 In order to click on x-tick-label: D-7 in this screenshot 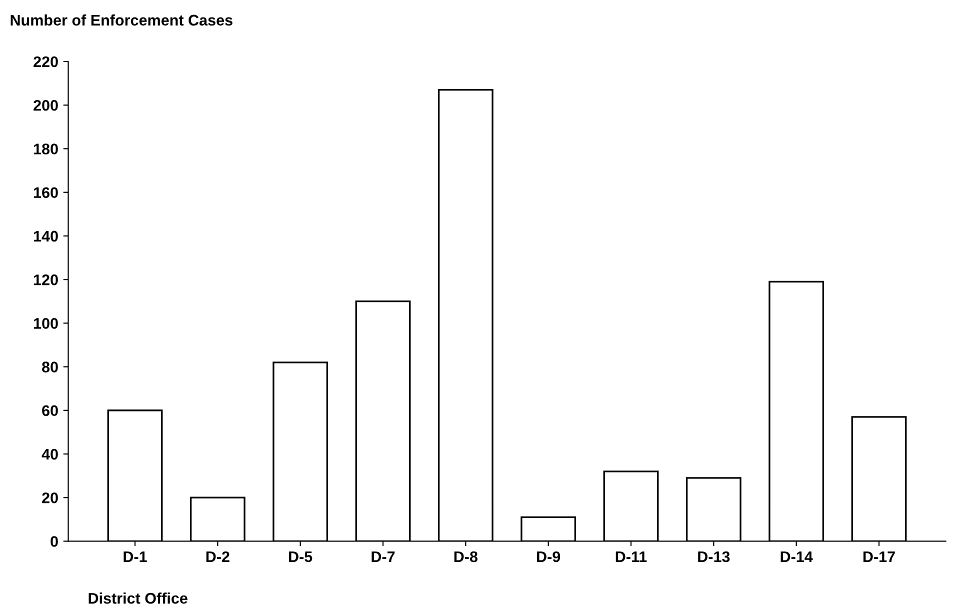, I will do `click(383, 556)`.